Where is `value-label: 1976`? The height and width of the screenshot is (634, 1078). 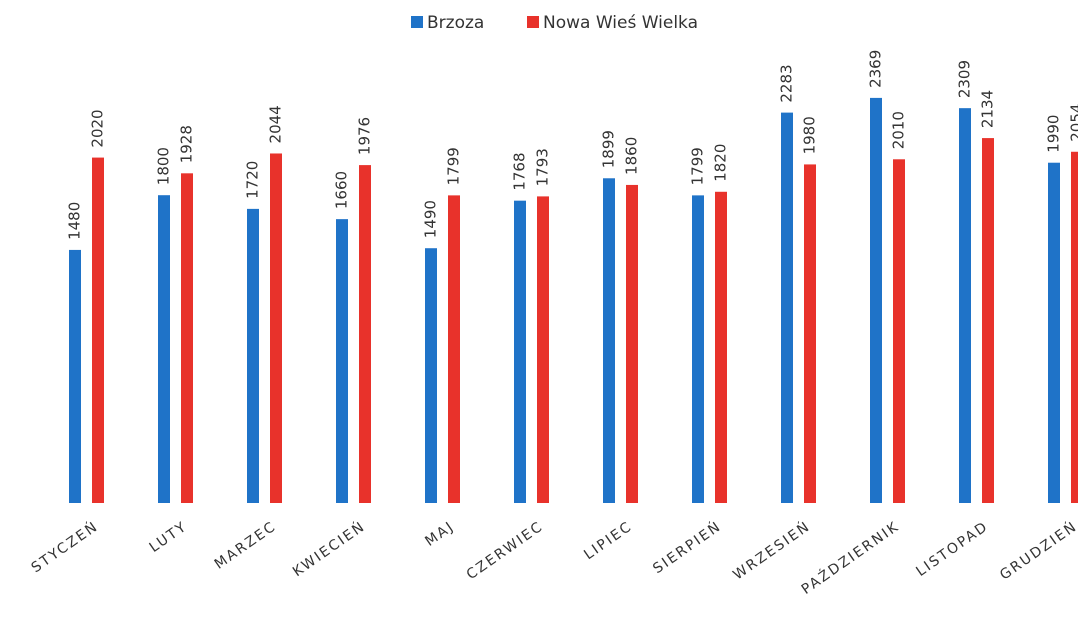 value-label: 1976 is located at coordinates (365, 136).